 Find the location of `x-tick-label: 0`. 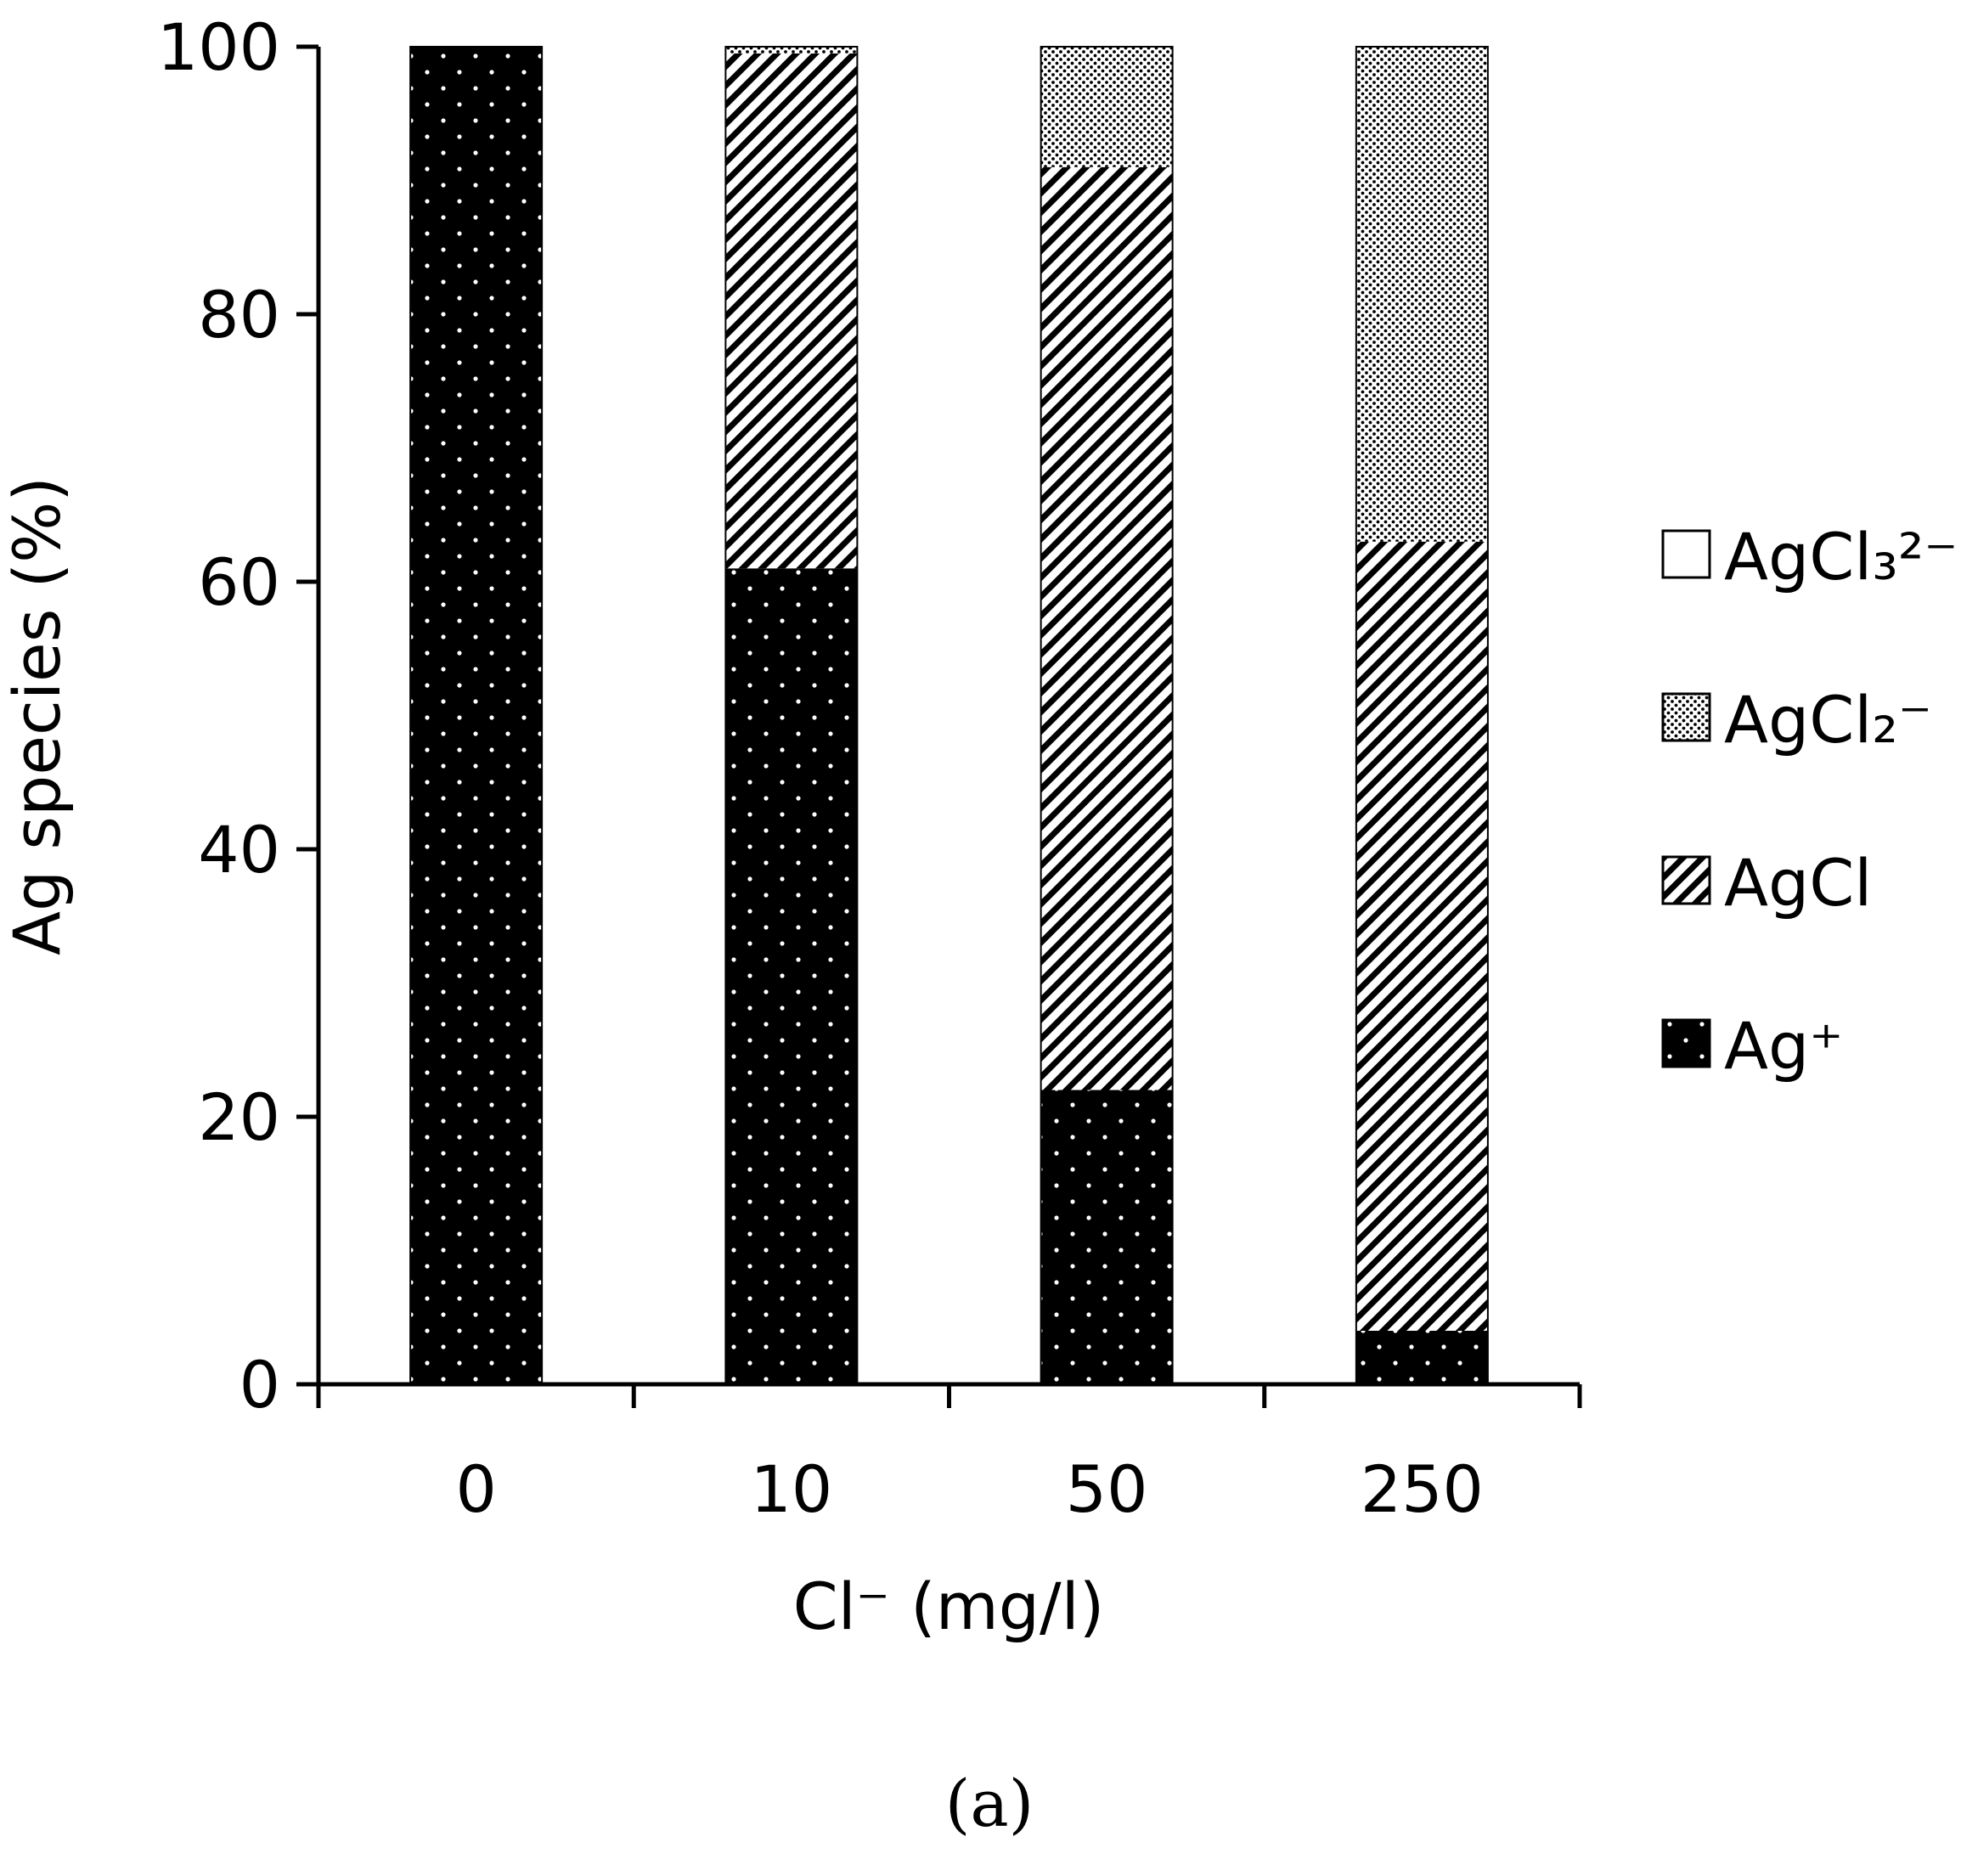

x-tick-label: 0 is located at coordinates (476, 1489).